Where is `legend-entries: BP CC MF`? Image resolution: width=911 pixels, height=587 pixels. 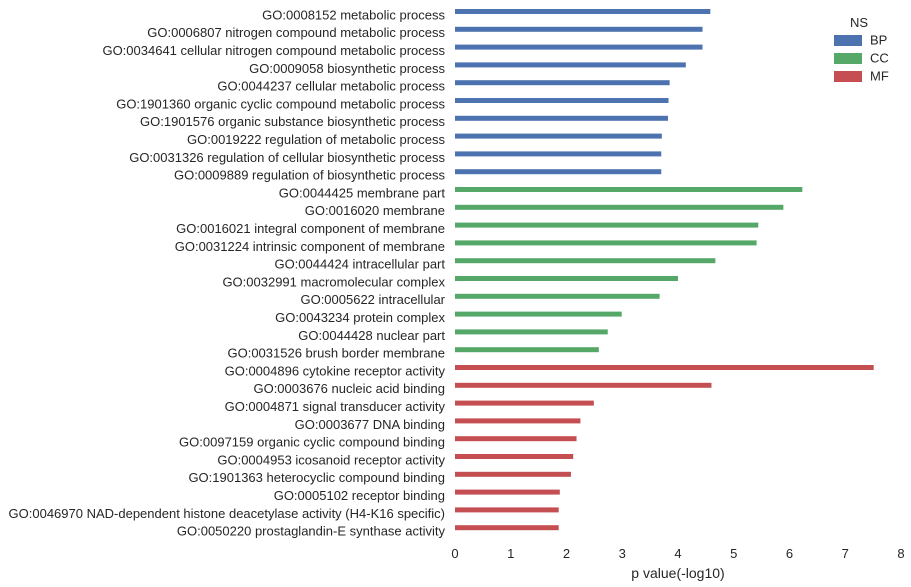 legend-entries: BP CC MF is located at coordinates (861, 57).